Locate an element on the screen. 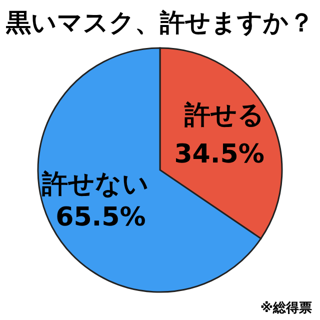  text: ※総得票 is located at coordinates (286, 308).